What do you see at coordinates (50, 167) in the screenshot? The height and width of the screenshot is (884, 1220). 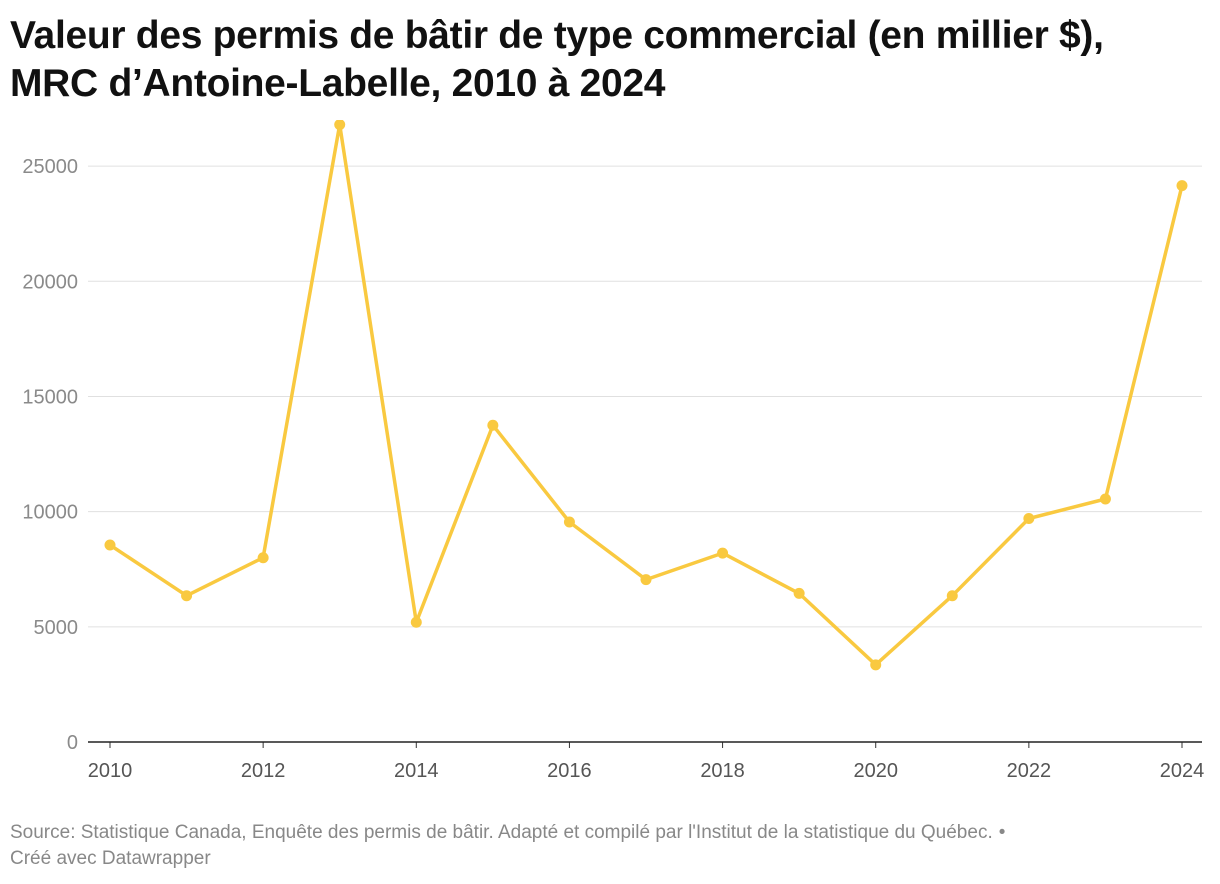 I see `y-tick-label: 25000` at bounding box center [50, 167].